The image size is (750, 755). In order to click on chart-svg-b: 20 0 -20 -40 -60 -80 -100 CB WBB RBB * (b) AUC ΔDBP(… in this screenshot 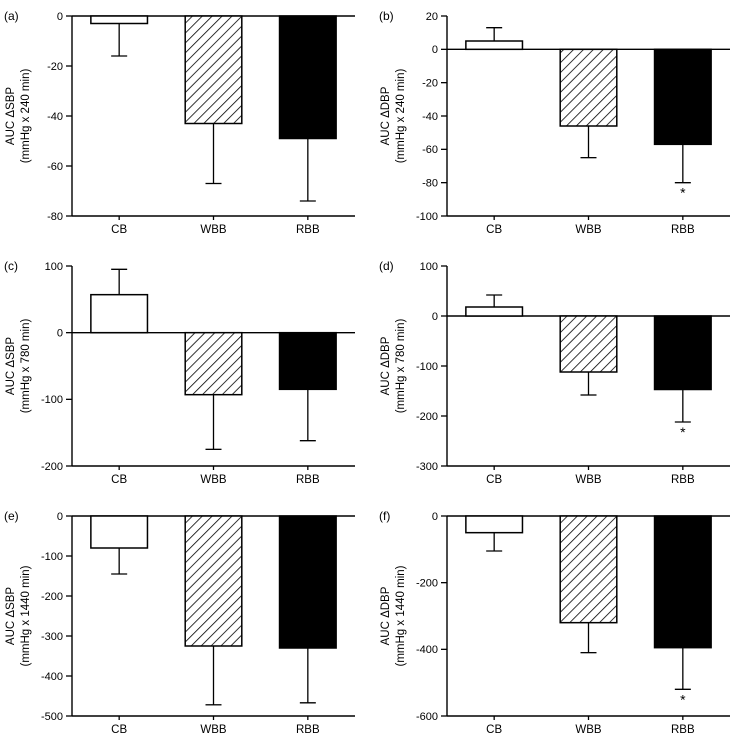, I will do `click(554, 122)`.